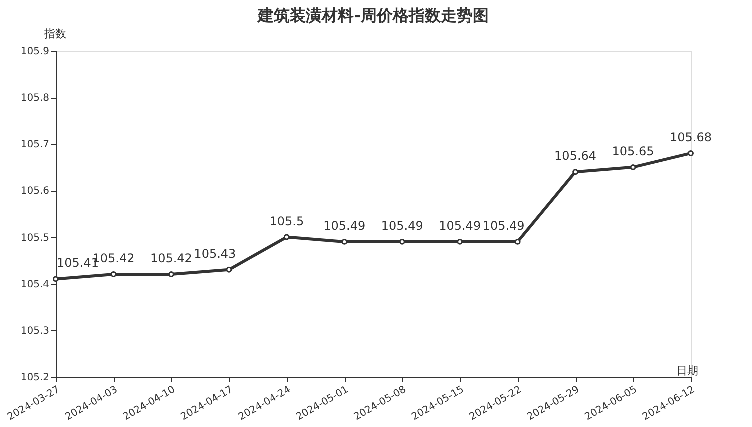 The image size is (752, 427). I want to click on y-tick-label: 105.4, so click(35, 284).